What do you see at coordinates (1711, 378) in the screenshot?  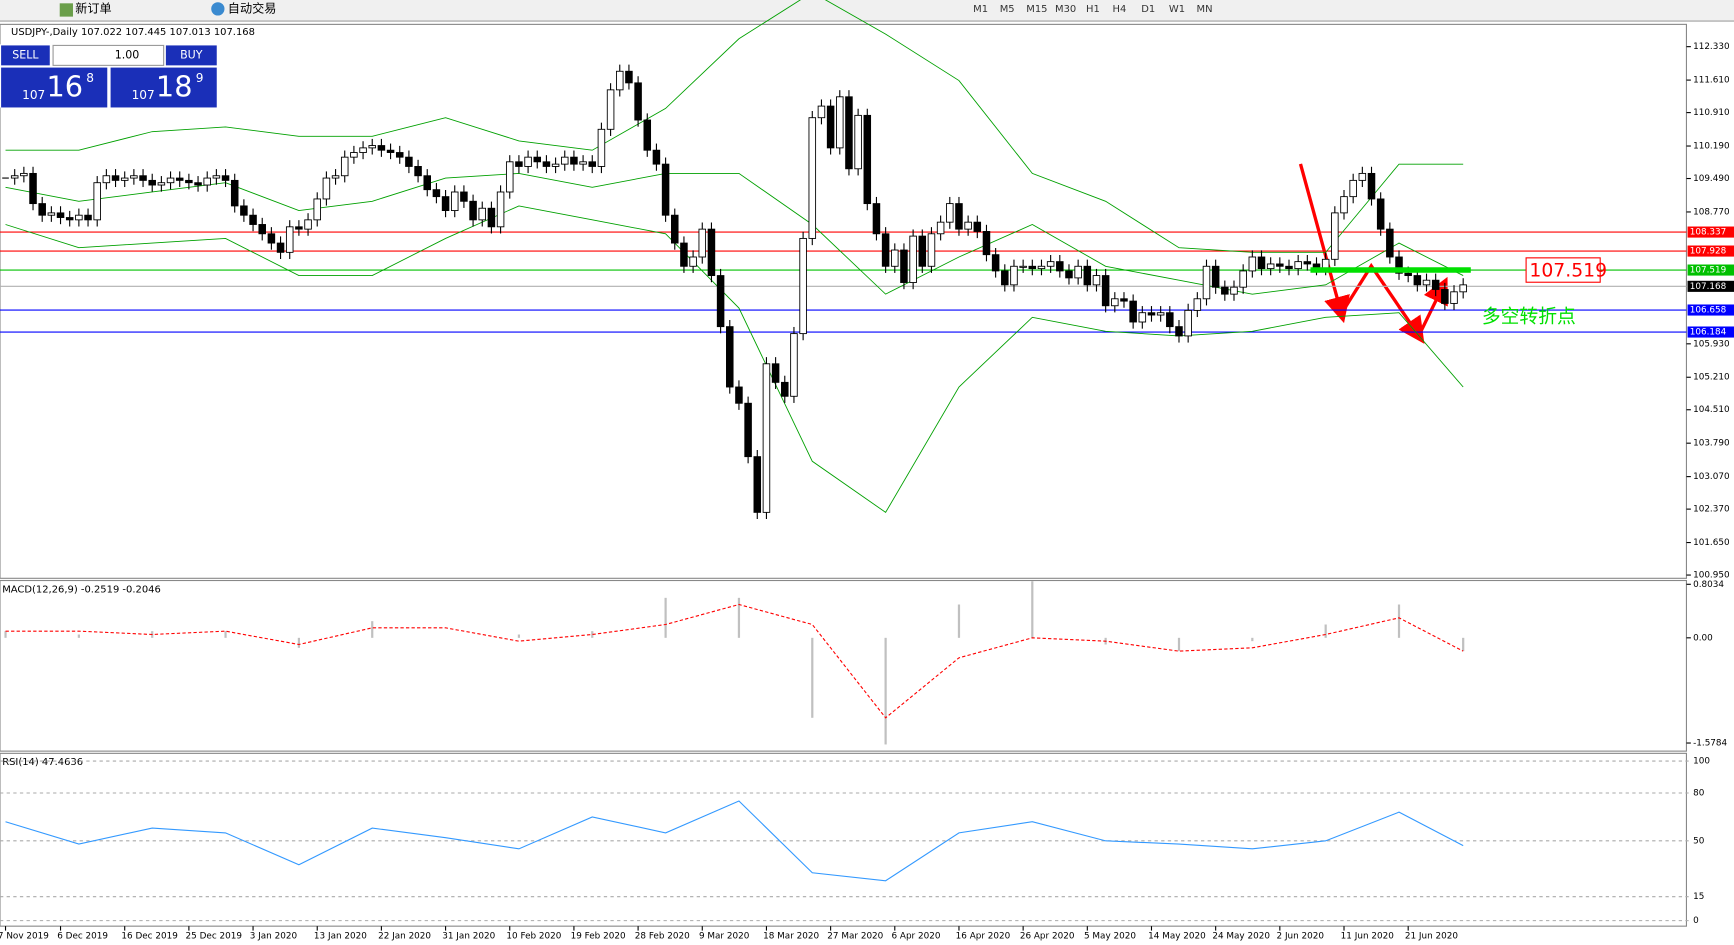 I see `y-tick-label: 105.210` at bounding box center [1711, 378].